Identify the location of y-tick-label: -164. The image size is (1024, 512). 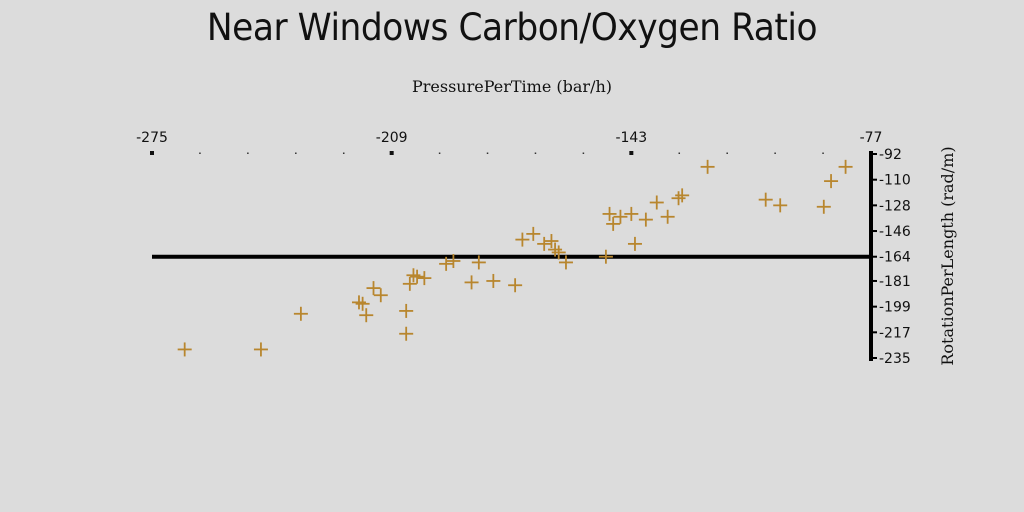
(895, 258).